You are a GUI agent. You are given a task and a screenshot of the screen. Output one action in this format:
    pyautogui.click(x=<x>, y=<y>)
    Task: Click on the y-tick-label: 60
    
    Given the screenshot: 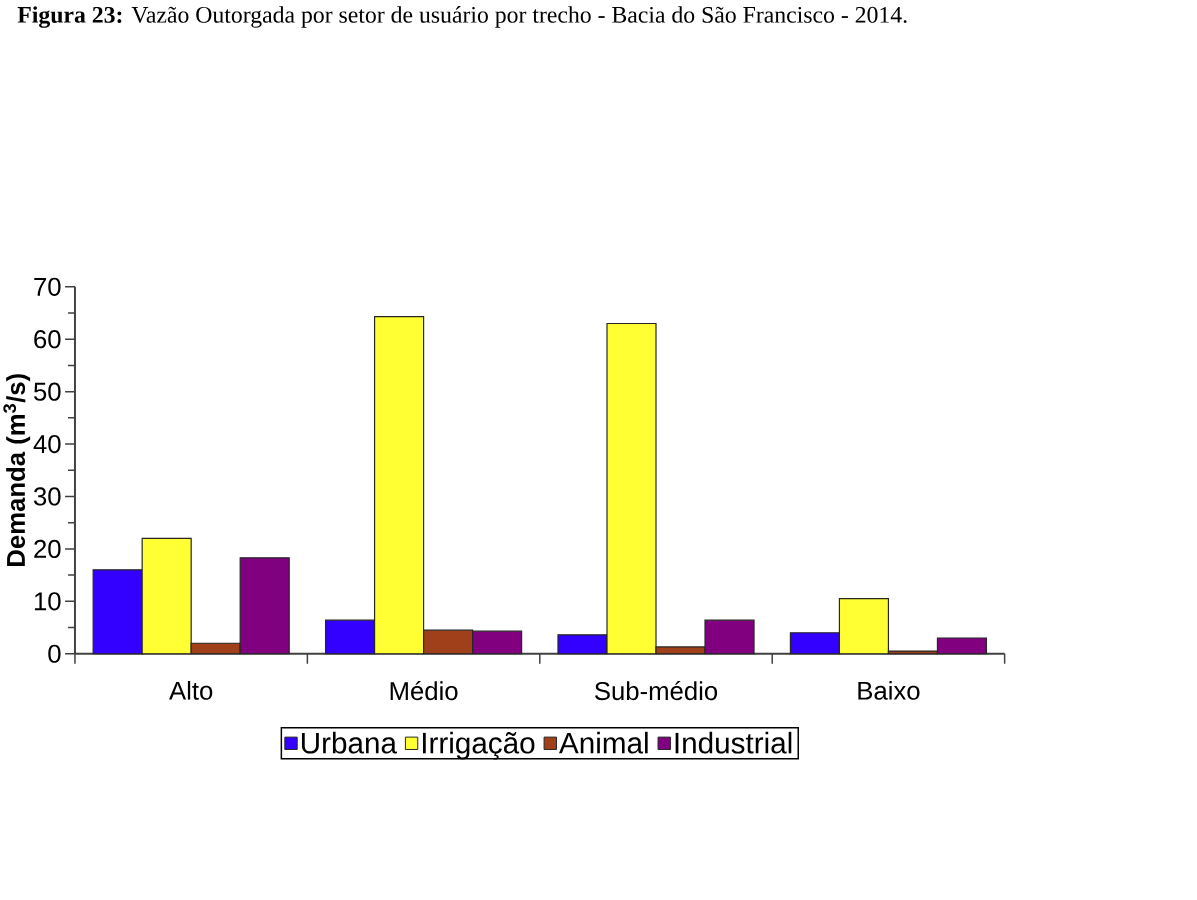 What is the action you would take?
    pyautogui.click(x=47, y=339)
    